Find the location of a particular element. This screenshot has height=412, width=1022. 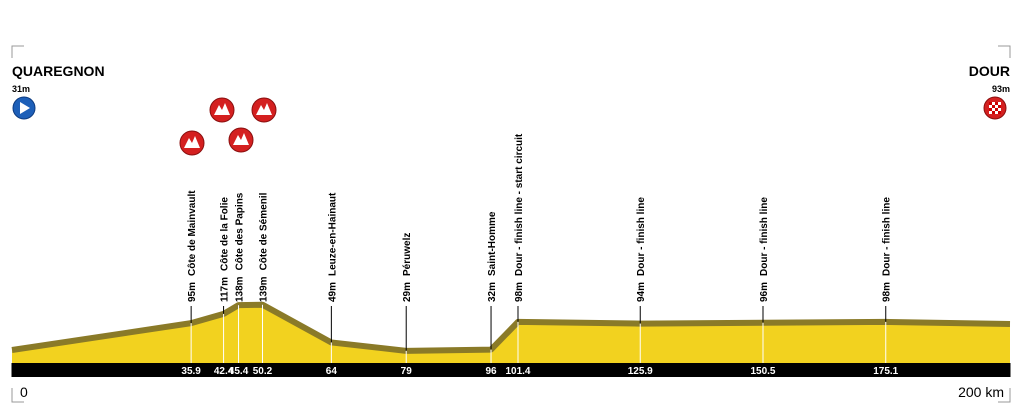

waypoint-elevation: 32m is located at coordinates (492, 292).